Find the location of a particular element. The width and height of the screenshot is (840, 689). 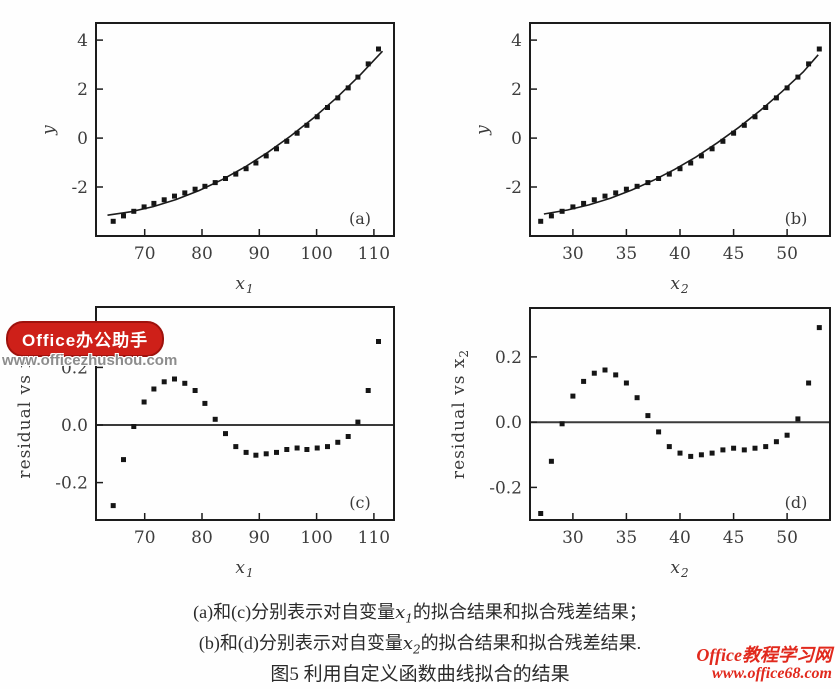

y-tick-label: 2 is located at coordinates (516, 90).